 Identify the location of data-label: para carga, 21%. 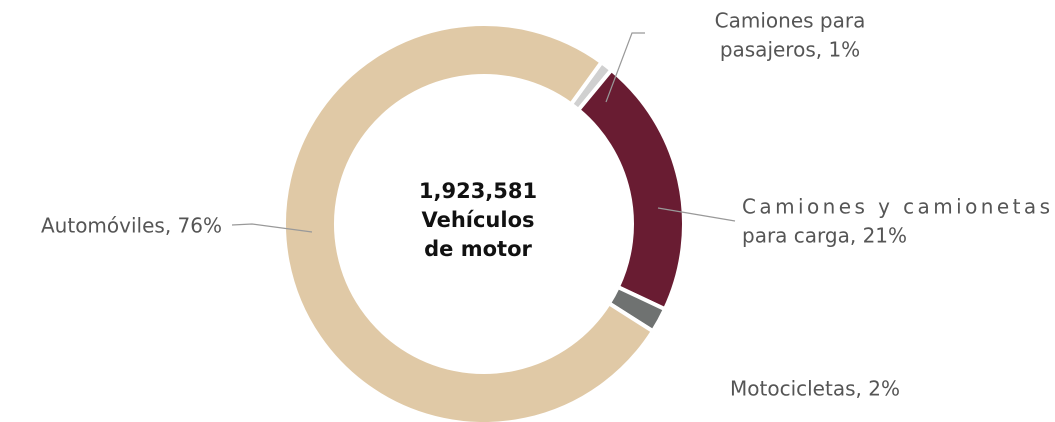
(824, 236).